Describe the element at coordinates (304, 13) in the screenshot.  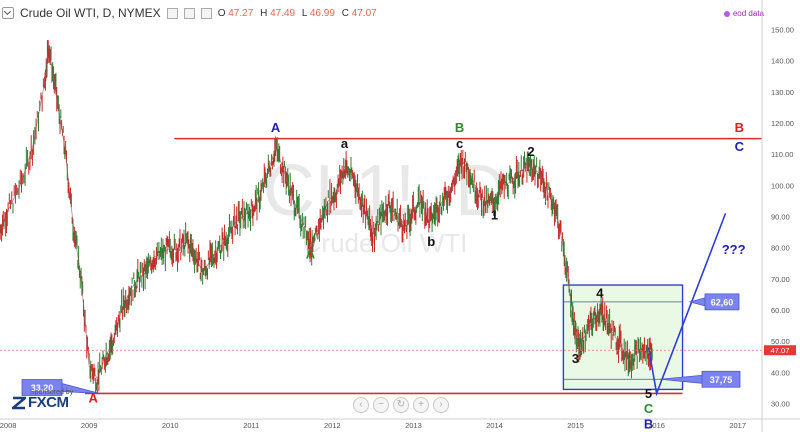
I see `ohlc-low-key: L` at that location.